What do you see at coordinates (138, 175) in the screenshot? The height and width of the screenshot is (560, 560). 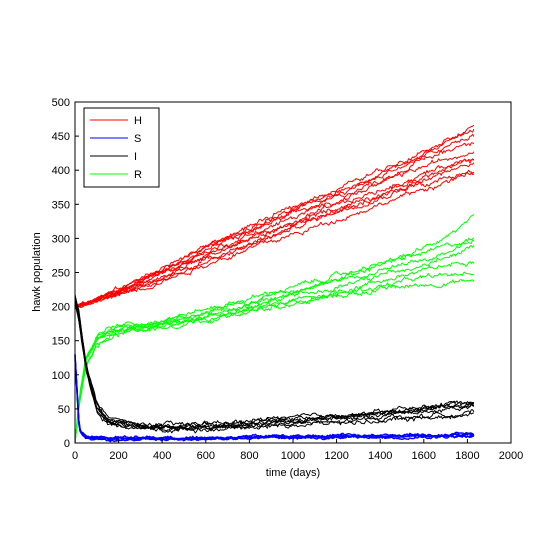 I see `legend-label-R: R` at bounding box center [138, 175].